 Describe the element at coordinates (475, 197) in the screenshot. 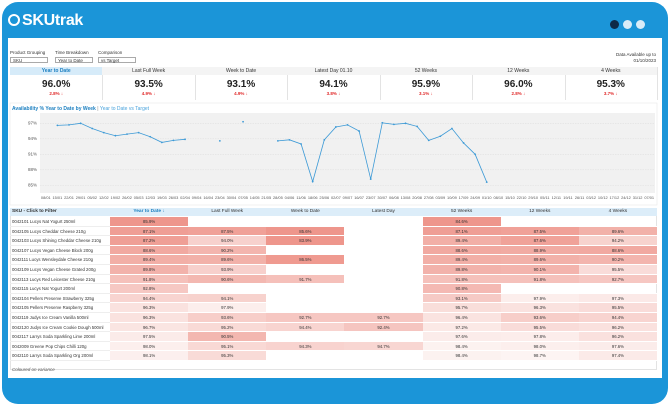

I see `x-tick-label: 24/09` at that location.